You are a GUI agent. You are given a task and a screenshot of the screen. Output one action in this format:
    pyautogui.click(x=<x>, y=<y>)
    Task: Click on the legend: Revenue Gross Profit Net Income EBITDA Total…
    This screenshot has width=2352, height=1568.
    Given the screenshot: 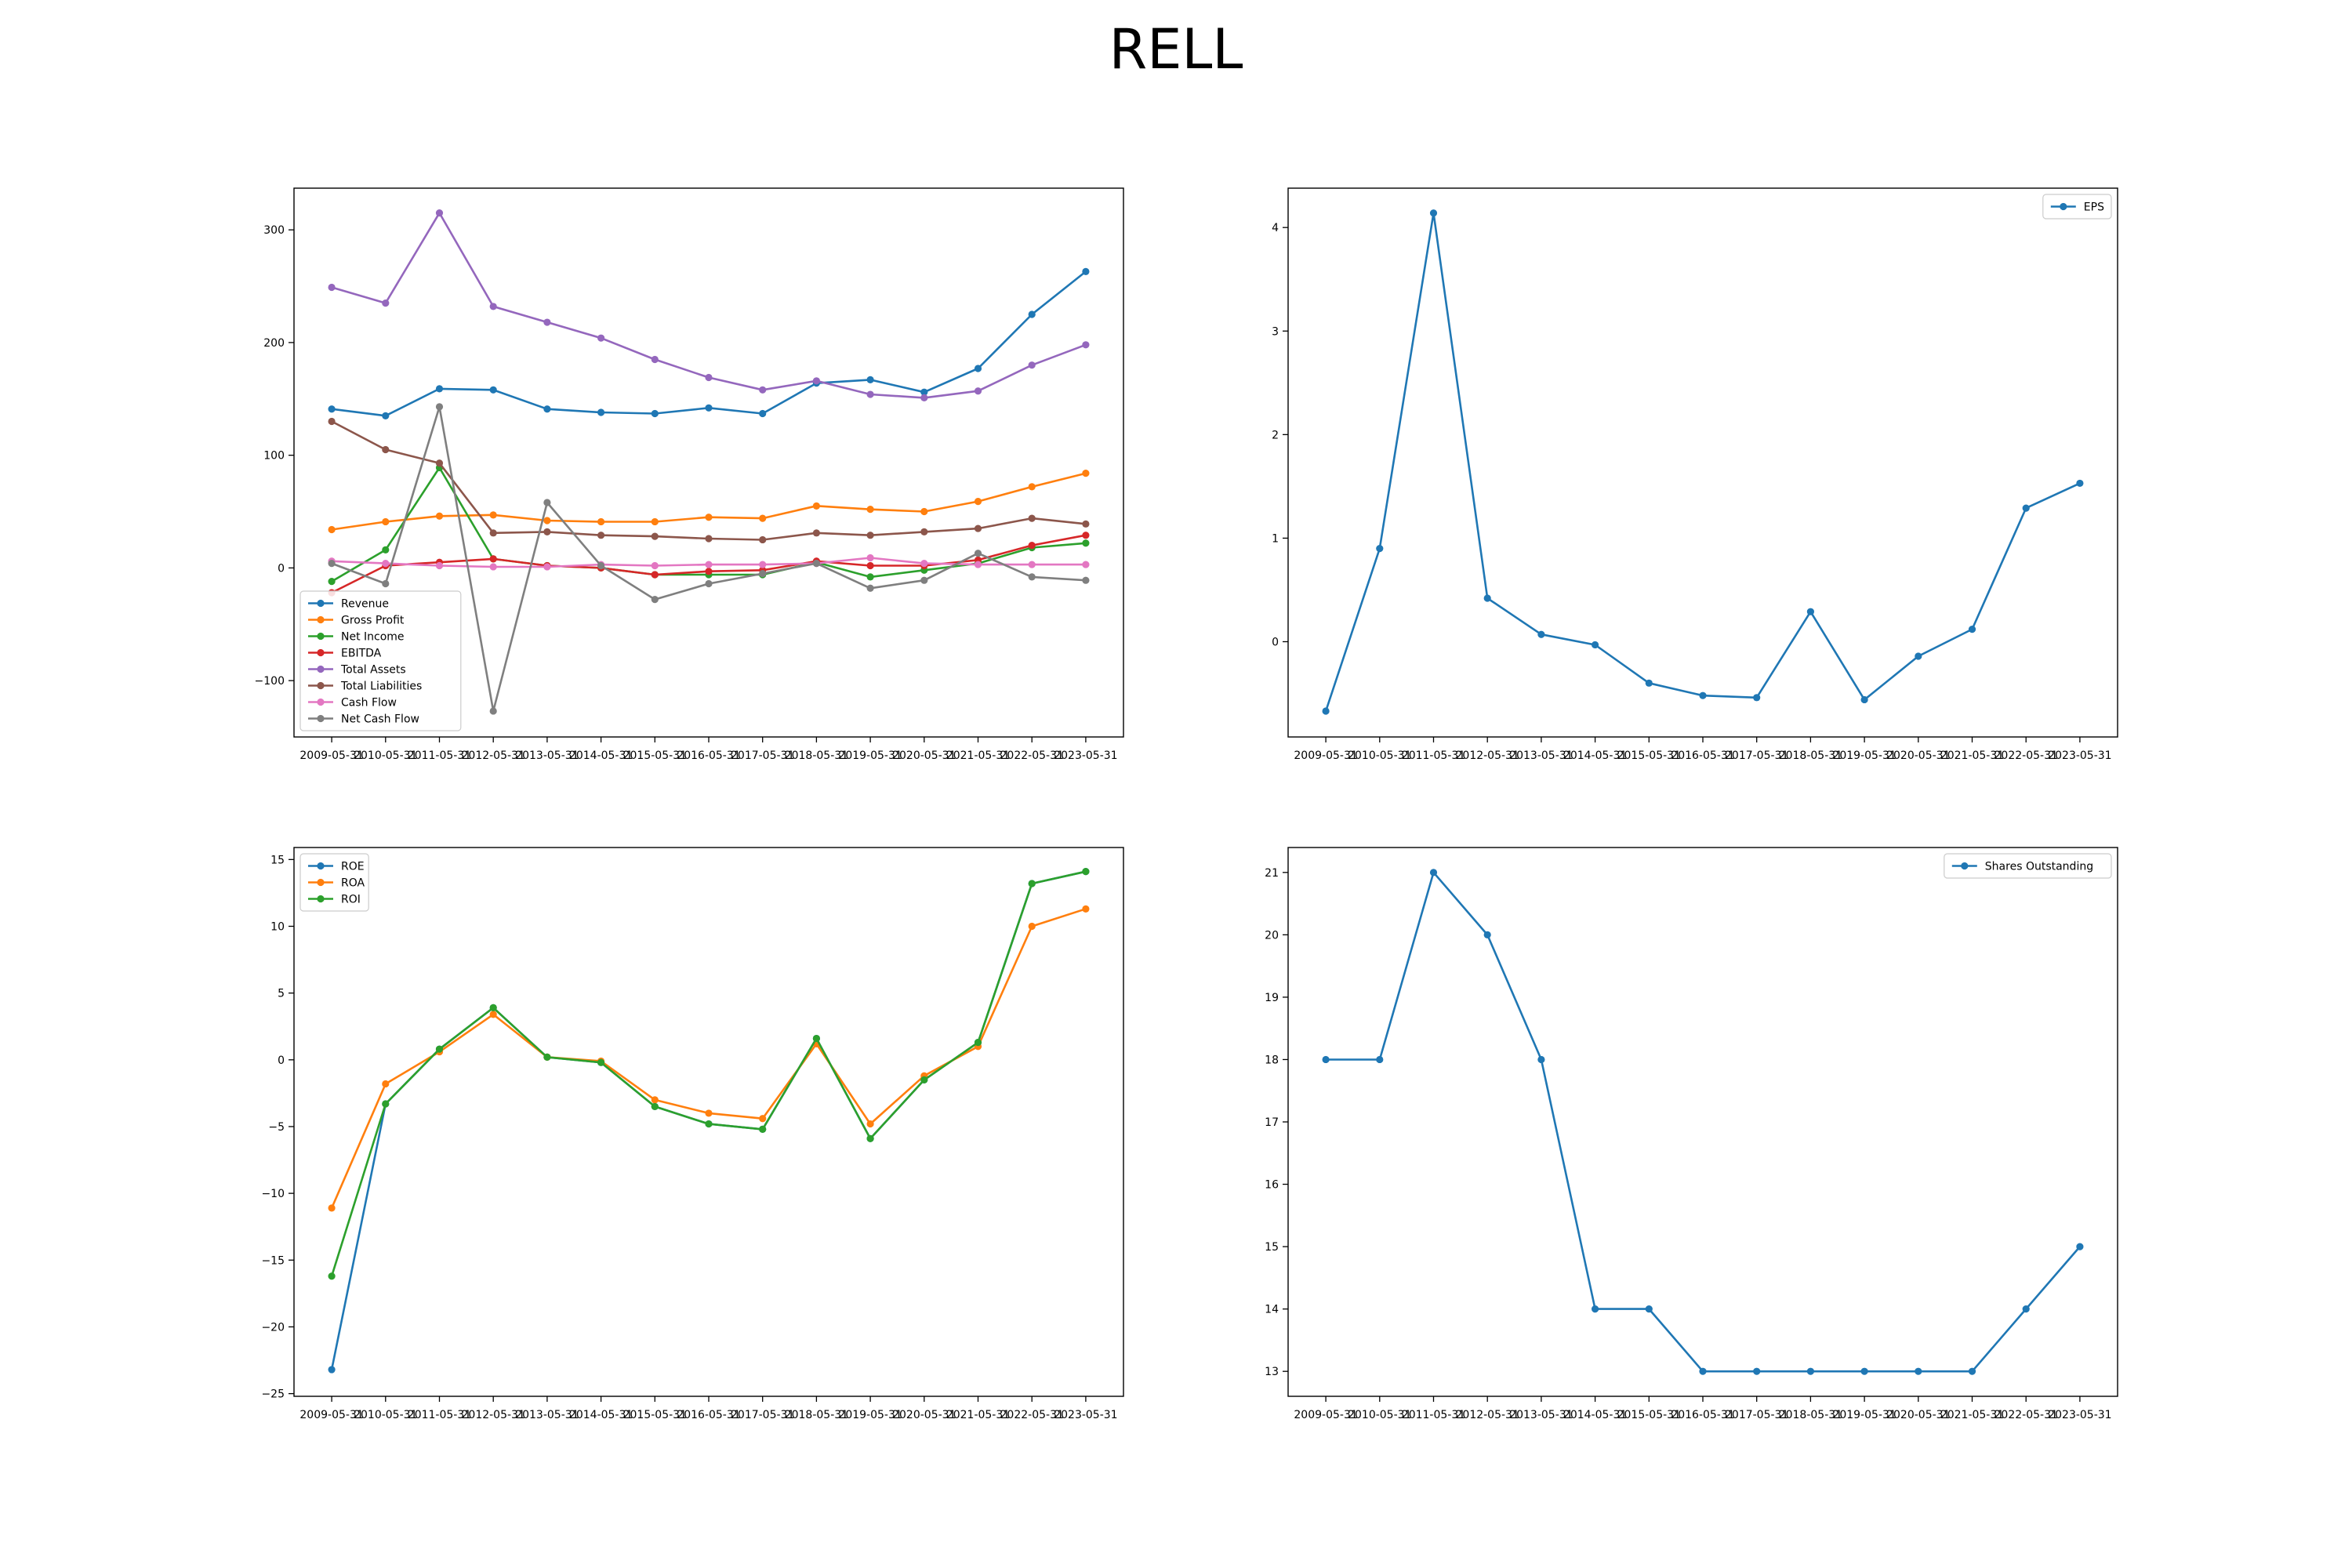 What is the action you would take?
    pyautogui.click(x=380, y=660)
    